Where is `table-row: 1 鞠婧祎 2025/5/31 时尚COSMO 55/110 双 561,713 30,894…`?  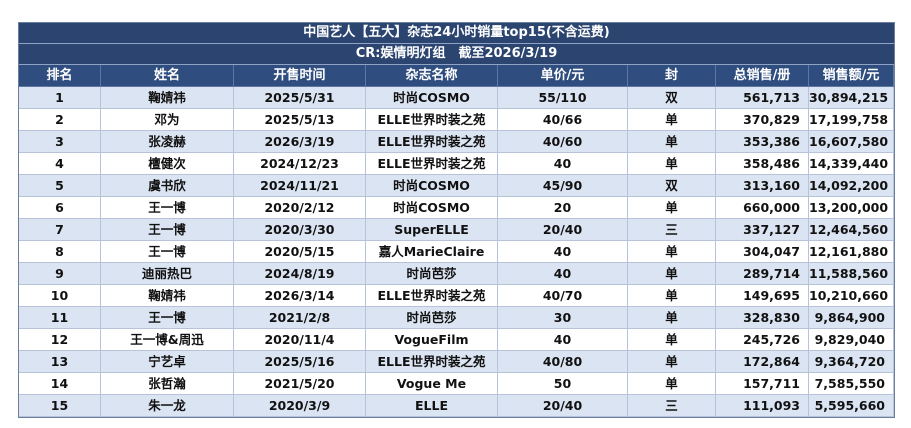
table-row: 1 鞠婧祎 2025/5/31 时尚COSMO 55/110 双 561,713 30,894… is located at coordinates (456, 98).